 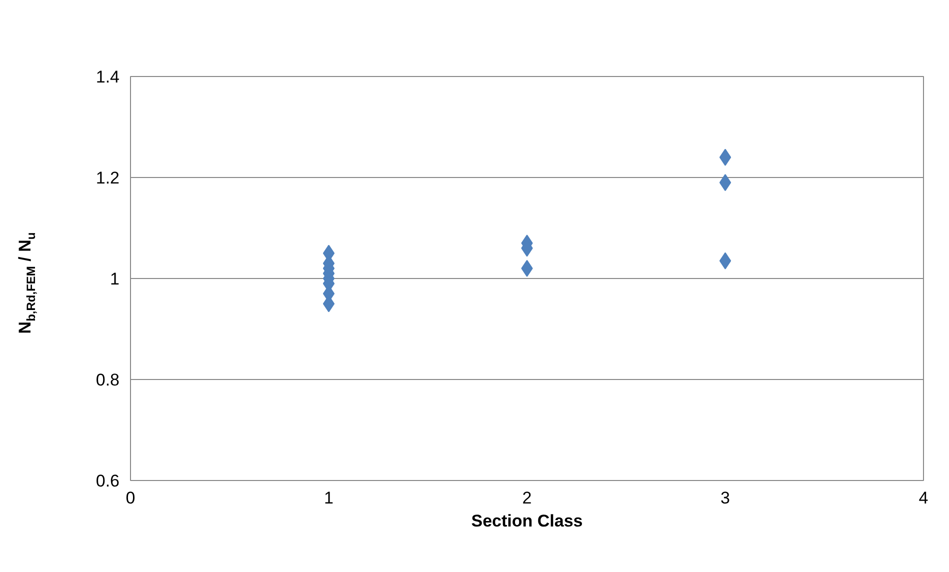 I want to click on y-tick-label: 0.8, so click(x=108, y=380).